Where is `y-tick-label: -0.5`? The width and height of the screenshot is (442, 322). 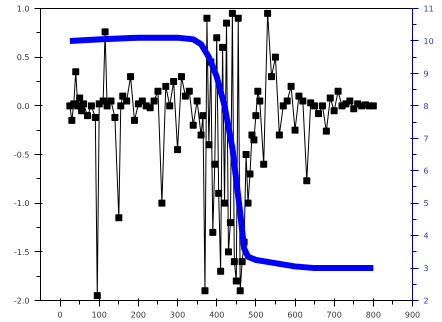 y-tick-label: -0.5 is located at coordinates (22, 155).